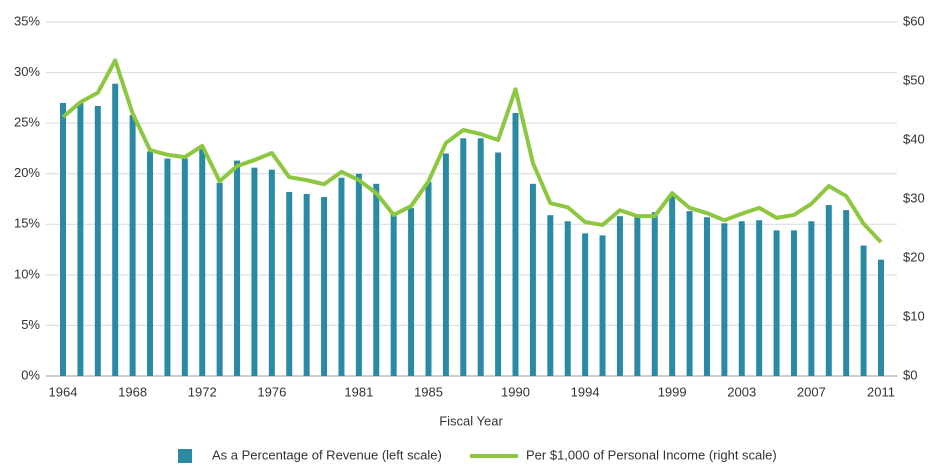  Describe the element at coordinates (914, 256) in the screenshot. I see `y2-tick-label: $20` at that location.